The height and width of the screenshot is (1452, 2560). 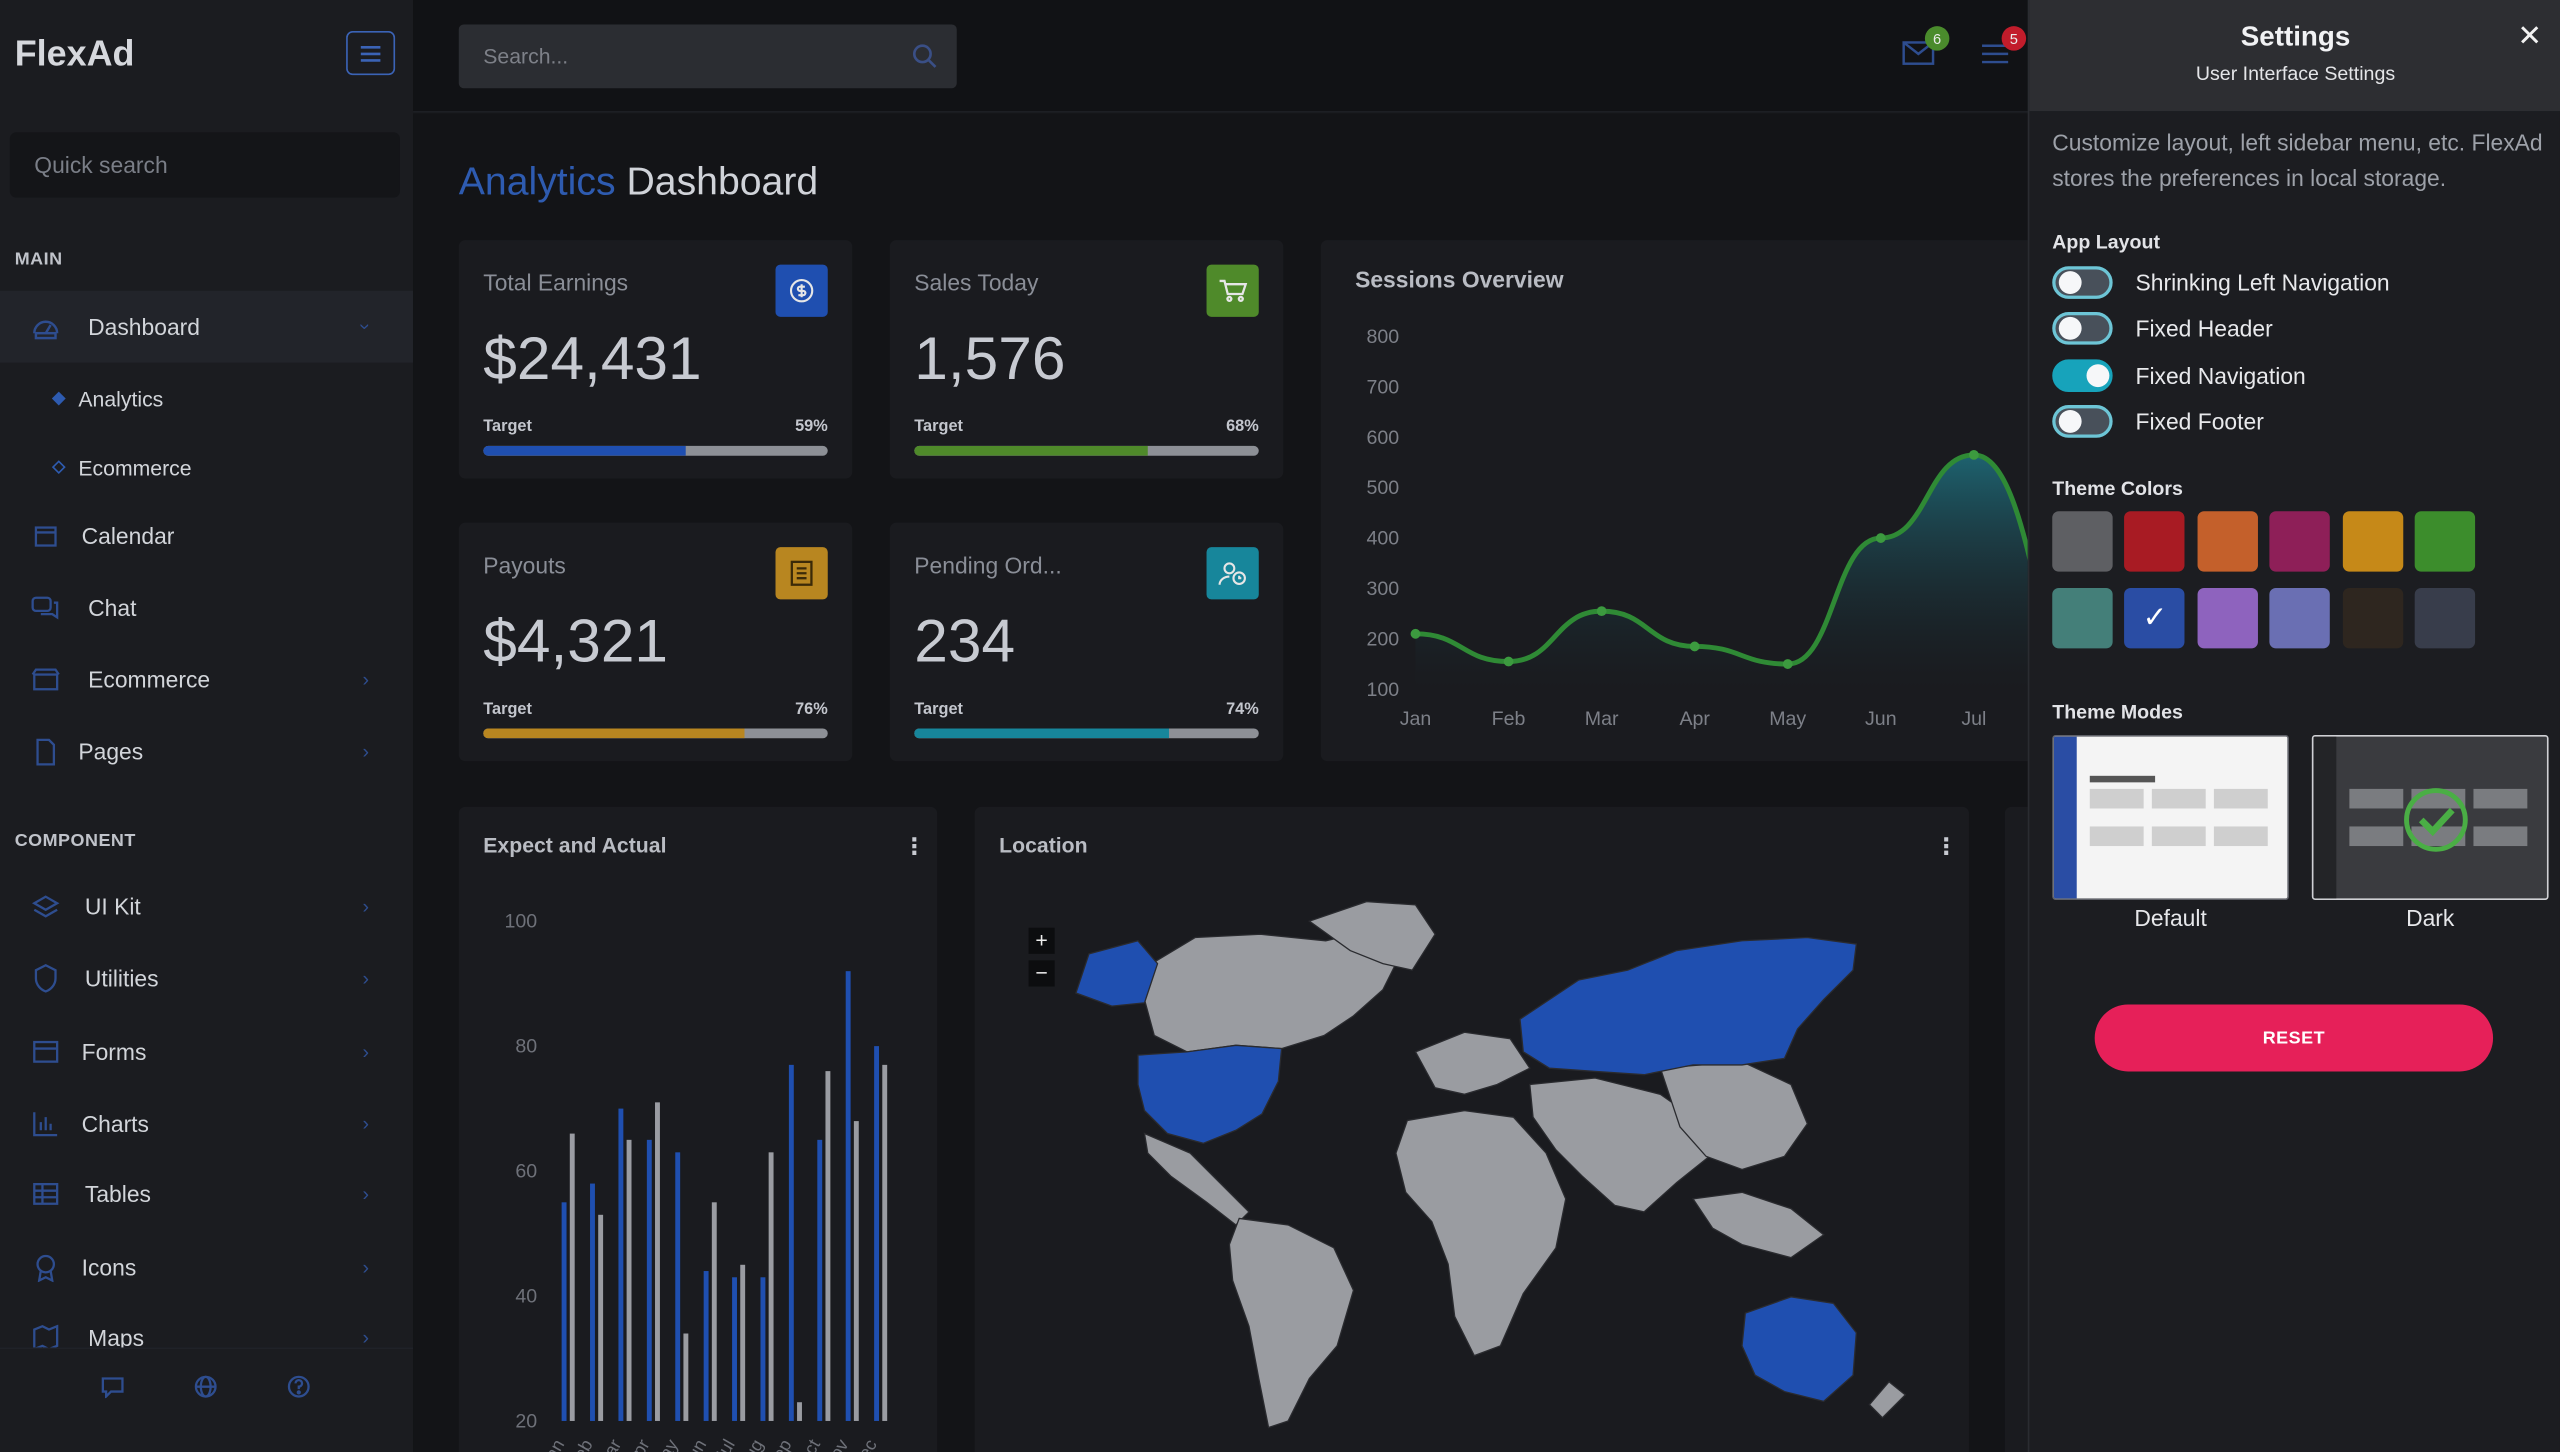 I want to click on page-title: Analytics Dashboard, so click(x=638, y=183).